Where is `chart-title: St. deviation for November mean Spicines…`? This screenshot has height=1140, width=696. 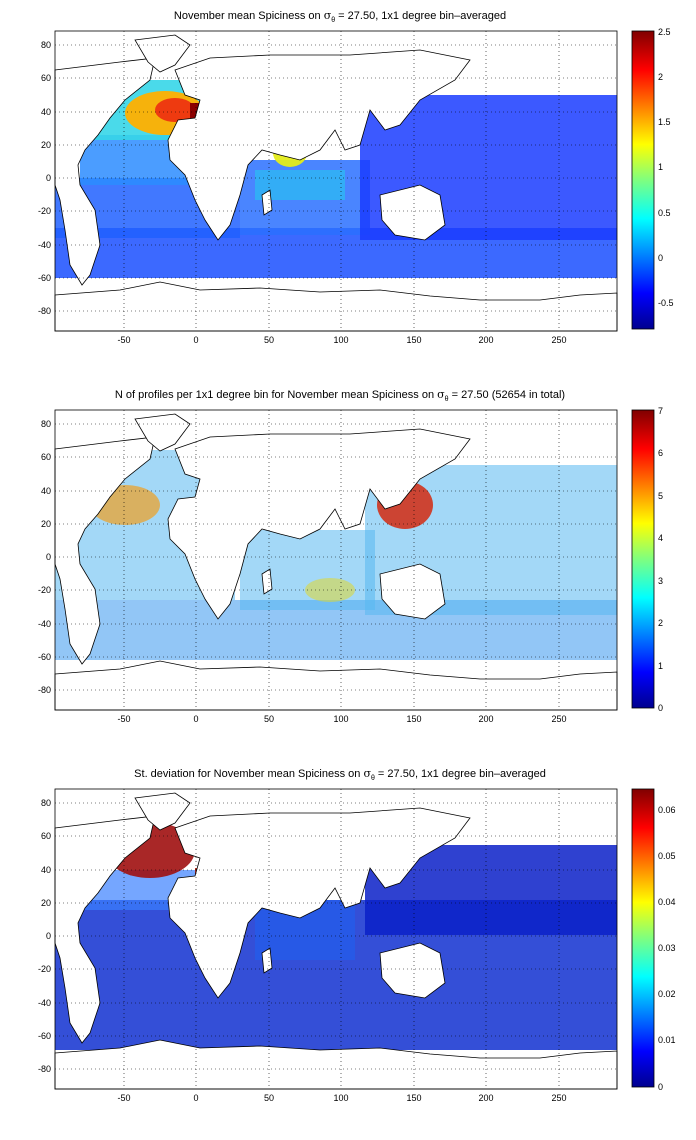
chart-title: St. deviation for November mean Spicines… is located at coordinates (340, 774).